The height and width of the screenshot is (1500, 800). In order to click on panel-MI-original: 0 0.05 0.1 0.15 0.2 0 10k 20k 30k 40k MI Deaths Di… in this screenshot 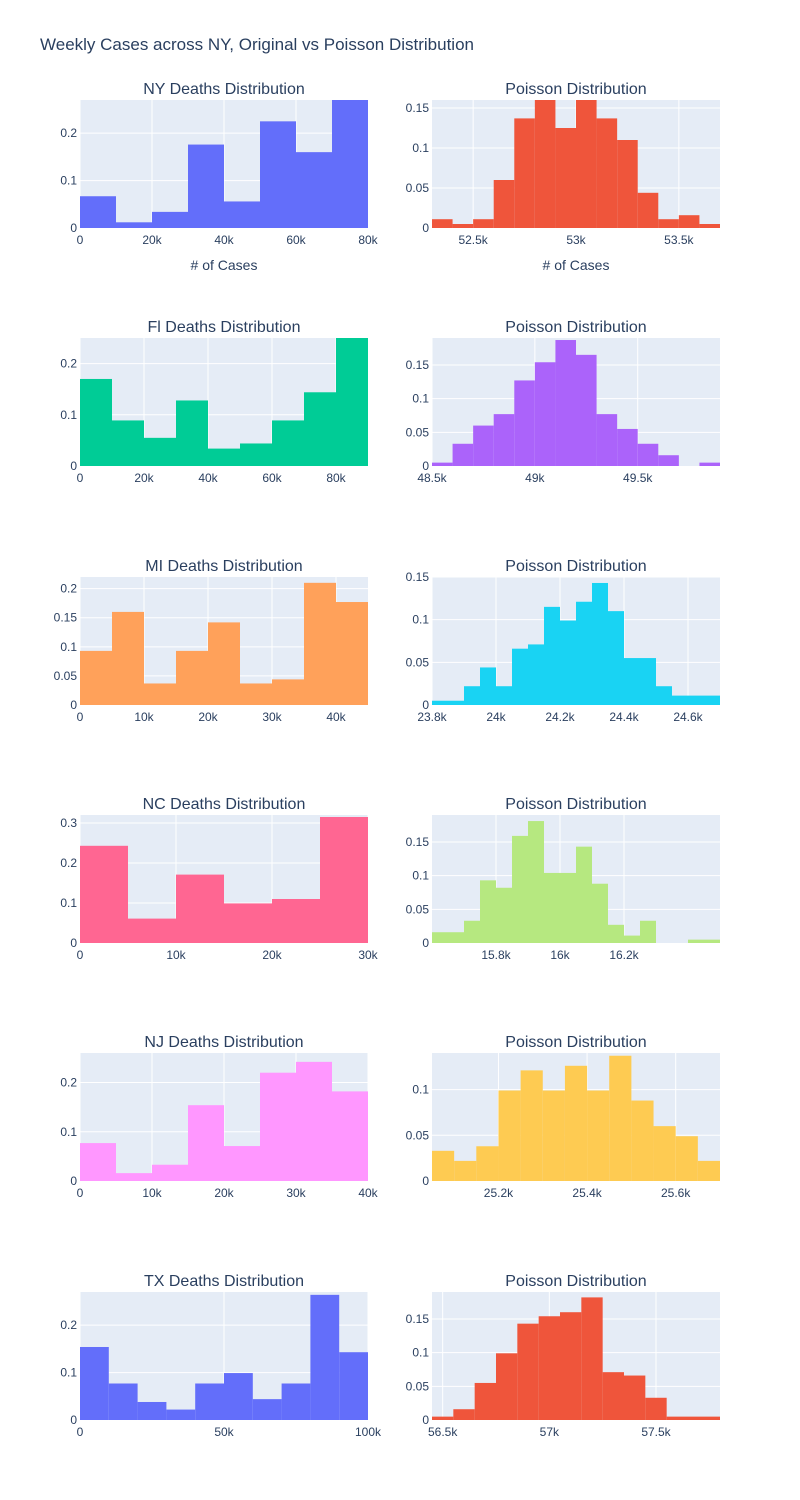, I will do `click(211, 641)`.